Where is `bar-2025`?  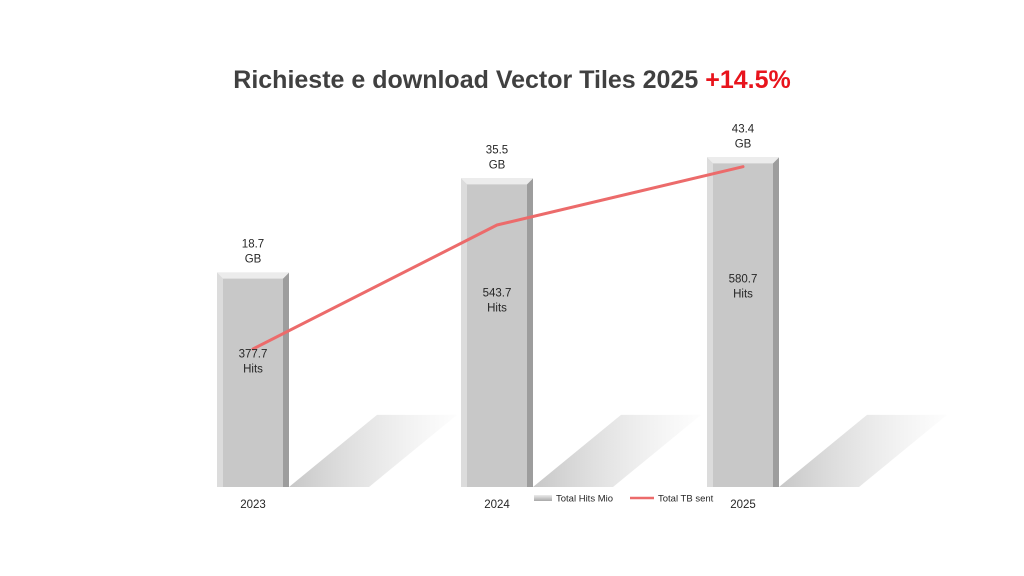 bar-2025 is located at coordinates (743, 322).